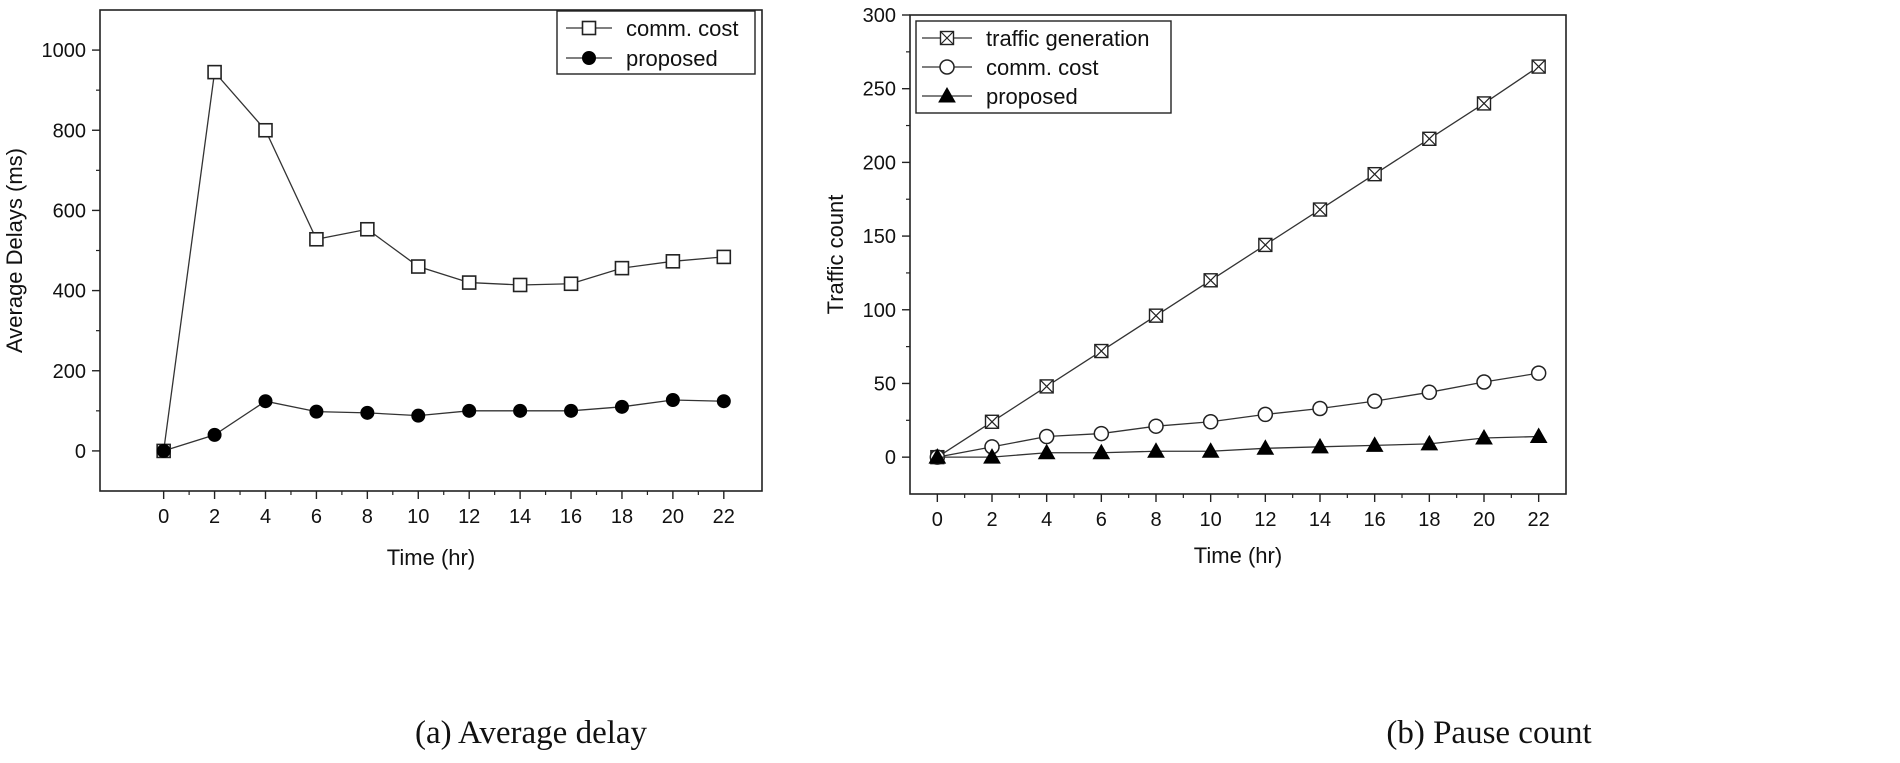  What do you see at coordinates (69, 211) in the screenshot?
I see `y-tick-label: 600` at bounding box center [69, 211].